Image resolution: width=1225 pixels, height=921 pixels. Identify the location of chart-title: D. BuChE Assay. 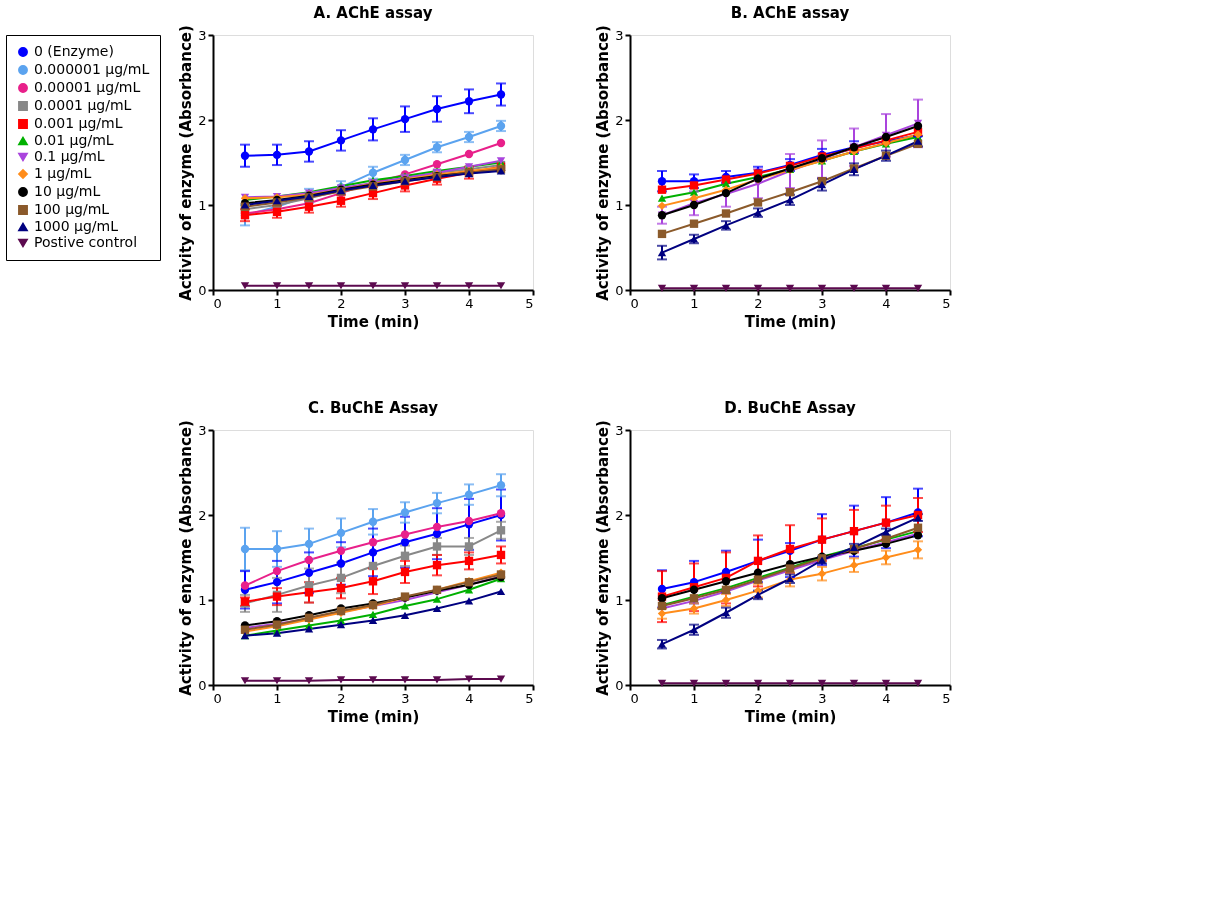
(790, 407).